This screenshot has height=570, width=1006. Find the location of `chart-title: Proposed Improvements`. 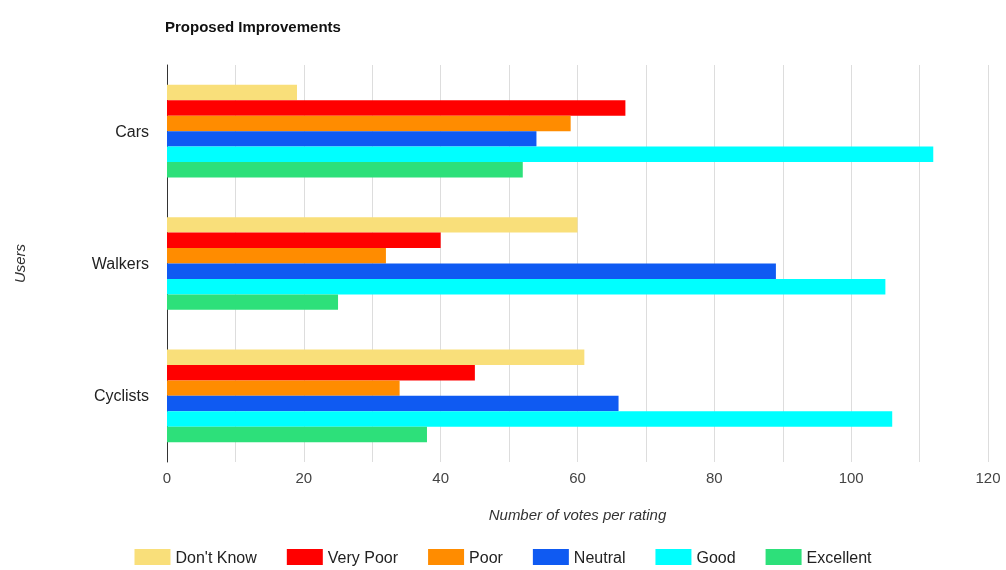

chart-title: Proposed Improvements is located at coordinates (253, 26).